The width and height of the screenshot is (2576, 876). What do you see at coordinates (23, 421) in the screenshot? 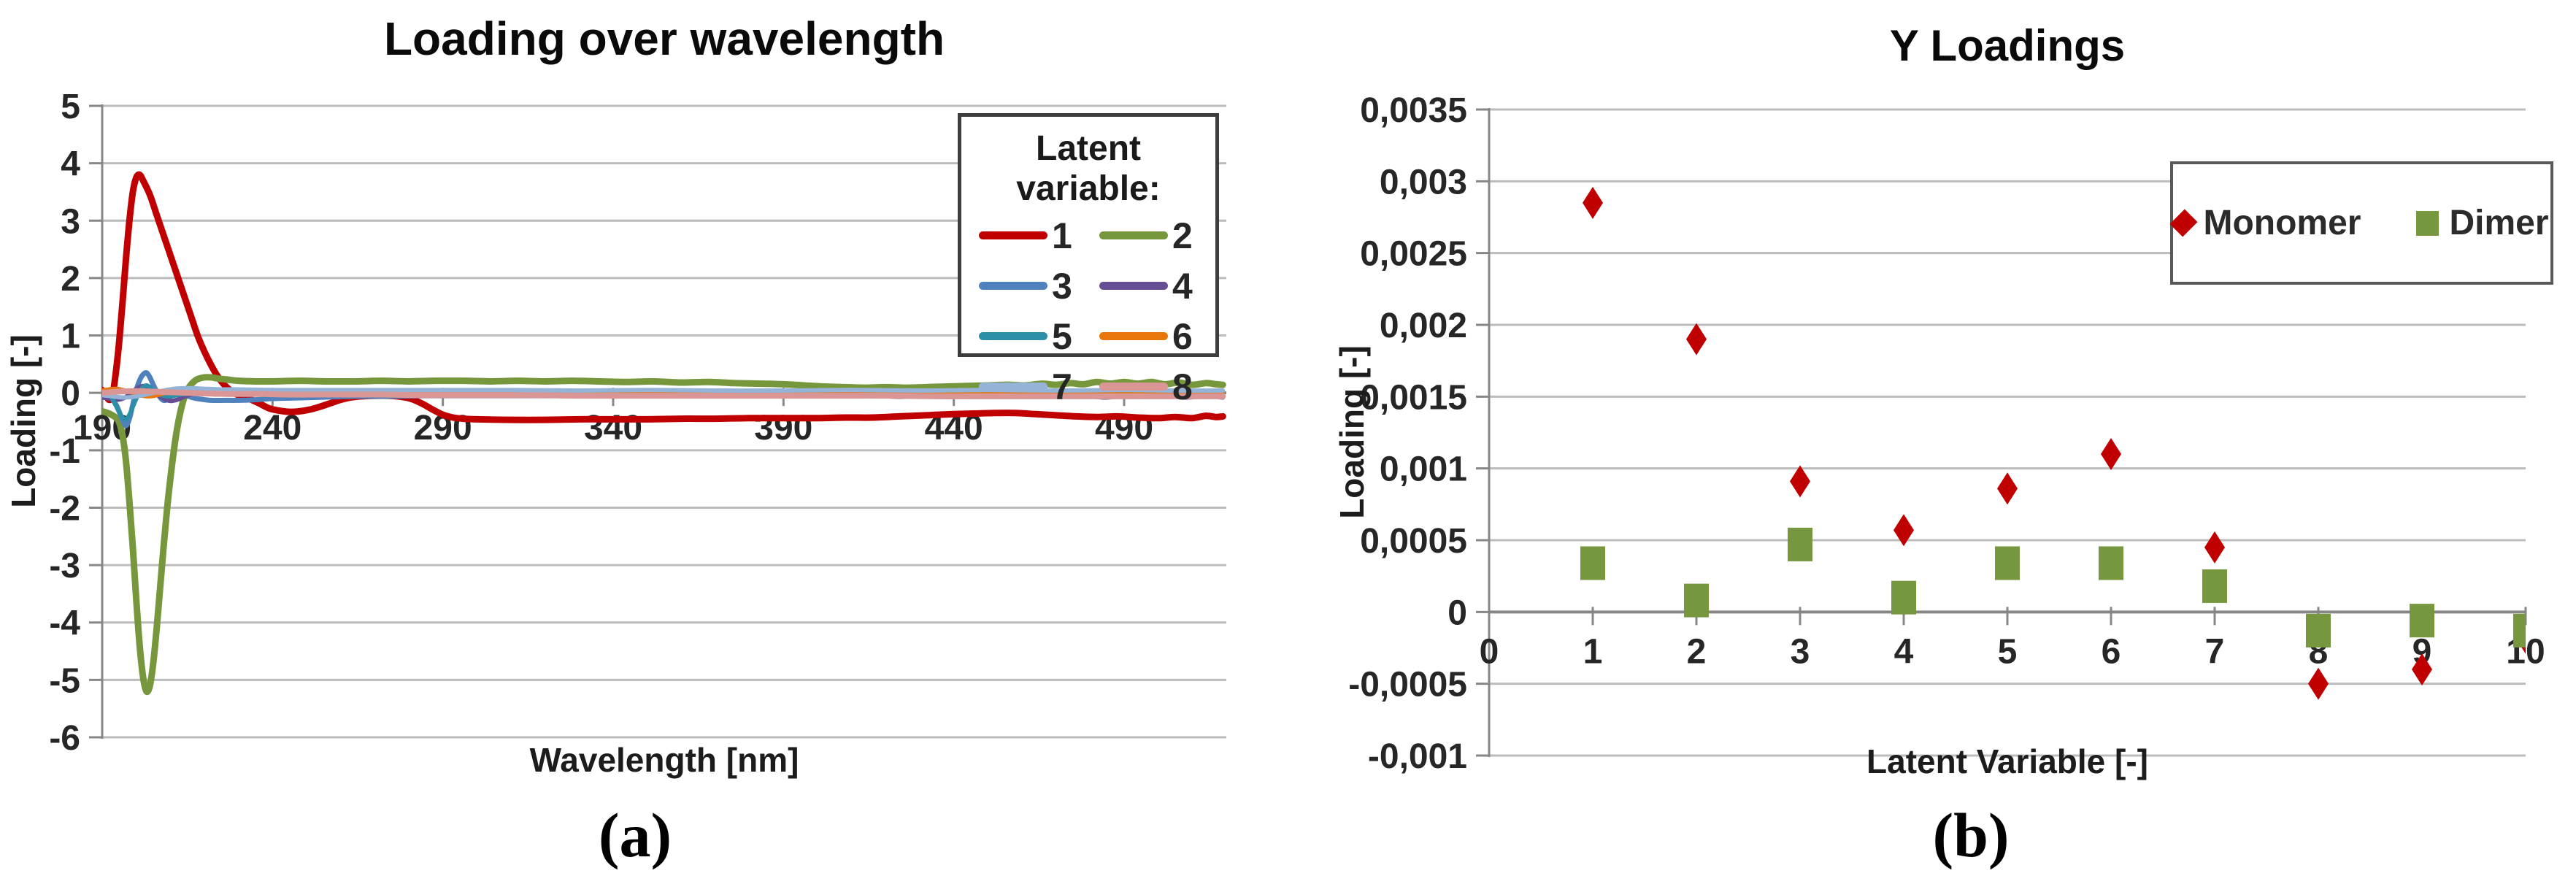
I see `panel-a-y-axis-label: Loading [-]` at bounding box center [23, 421].